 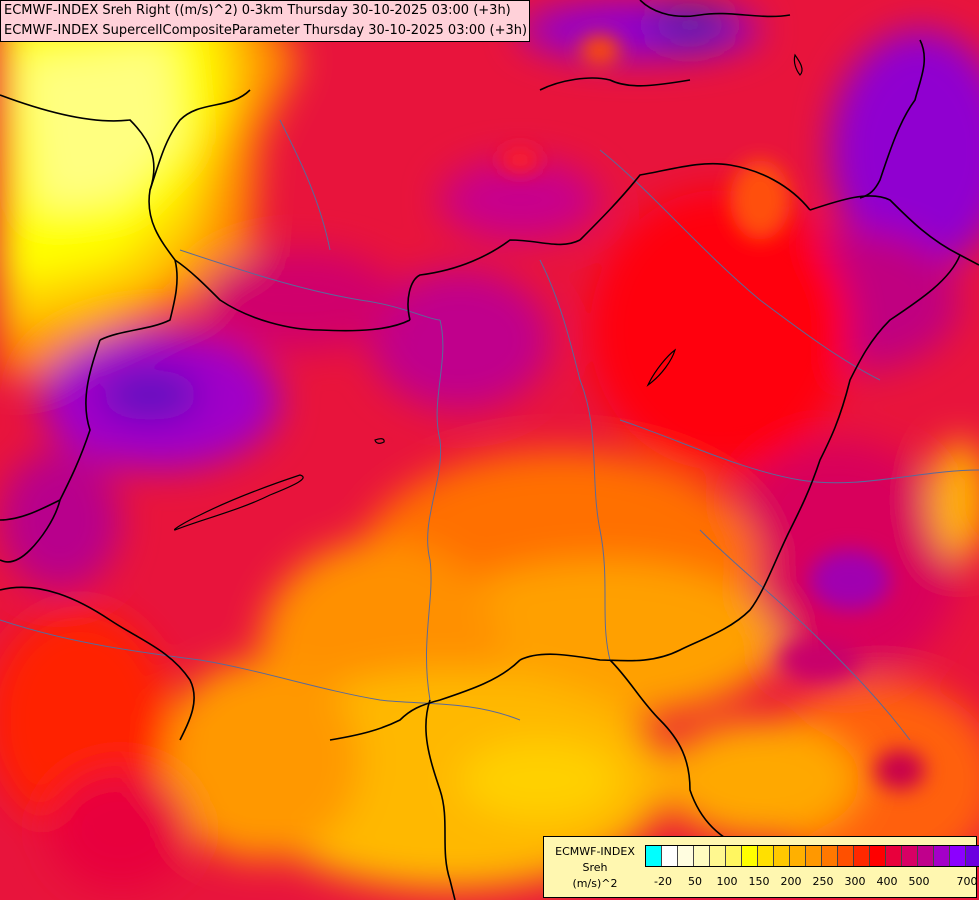 What do you see at coordinates (887, 881) in the screenshot?
I see `legend-tick-label: 400` at bounding box center [887, 881].